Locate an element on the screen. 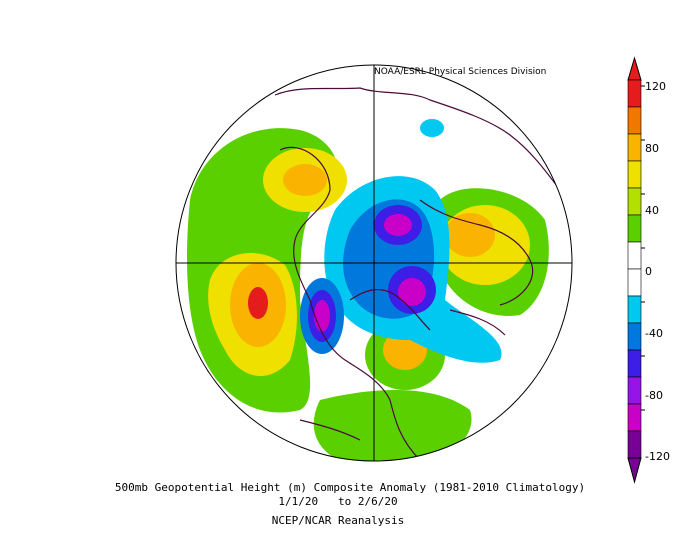 The image size is (700, 542). credit-text: NOAA/ESRL Physical Sciences Division is located at coordinates (460, 72).